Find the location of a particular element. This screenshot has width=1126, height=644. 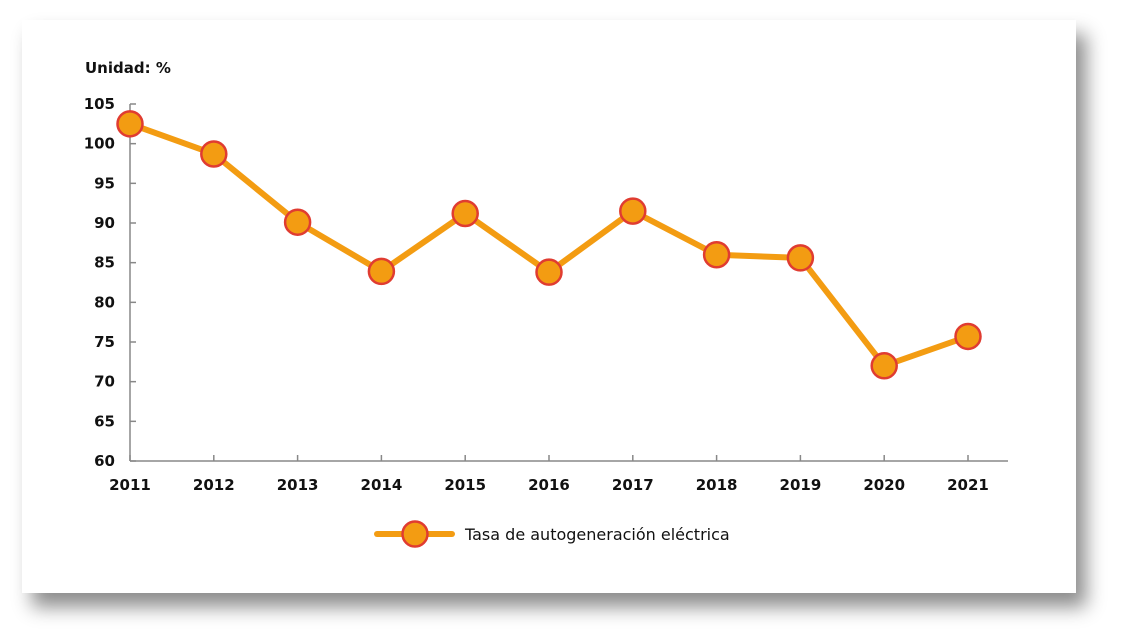

x-tick-label: 2012 is located at coordinates (214, 485).